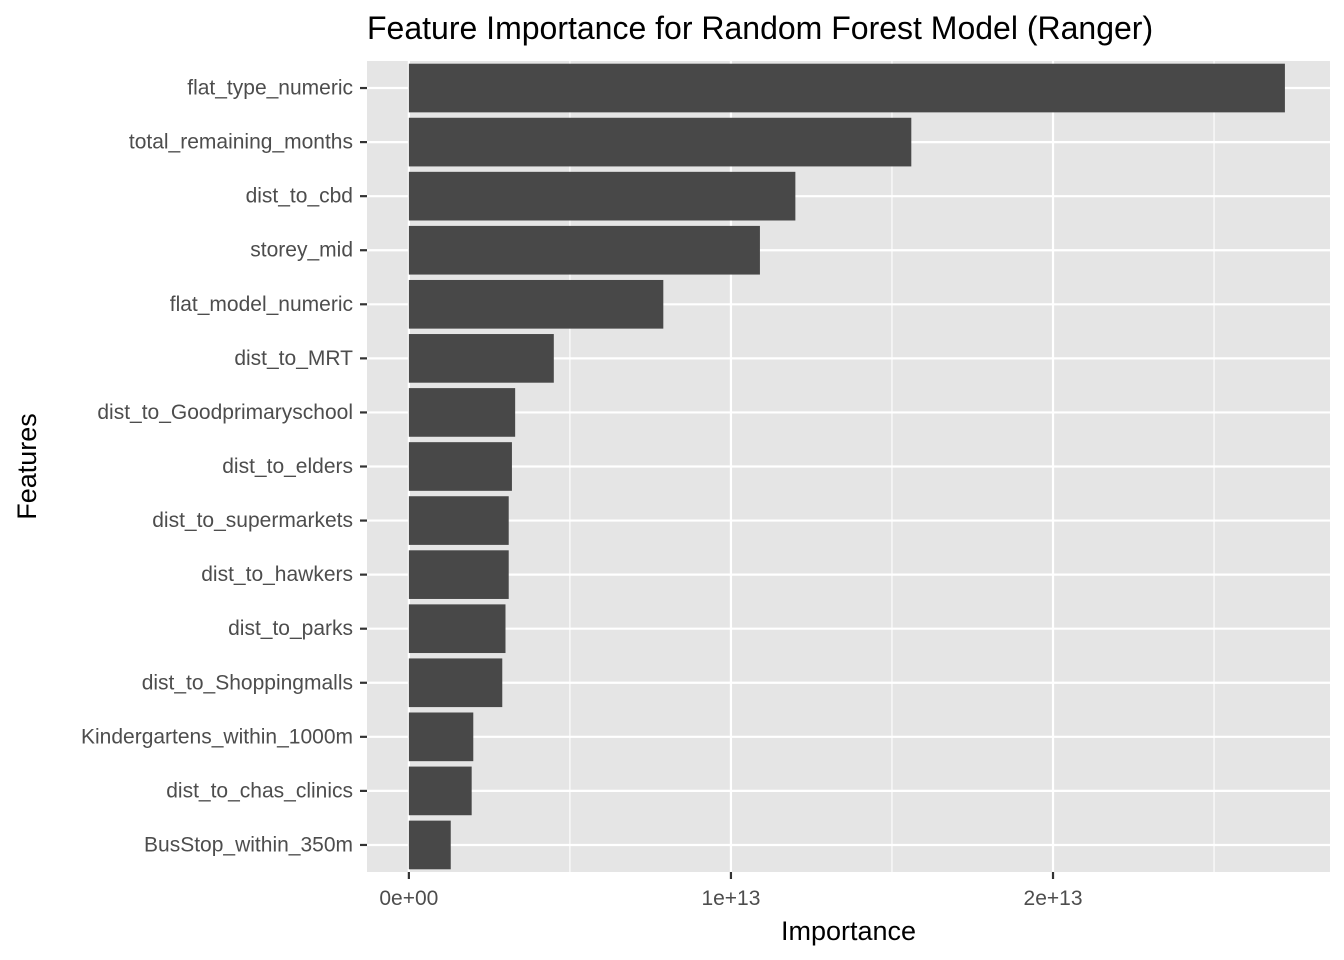 The width and height of the screenshot is (1344, 960). I want to click on x-tick-label: 0e+00, so click(408, 898).